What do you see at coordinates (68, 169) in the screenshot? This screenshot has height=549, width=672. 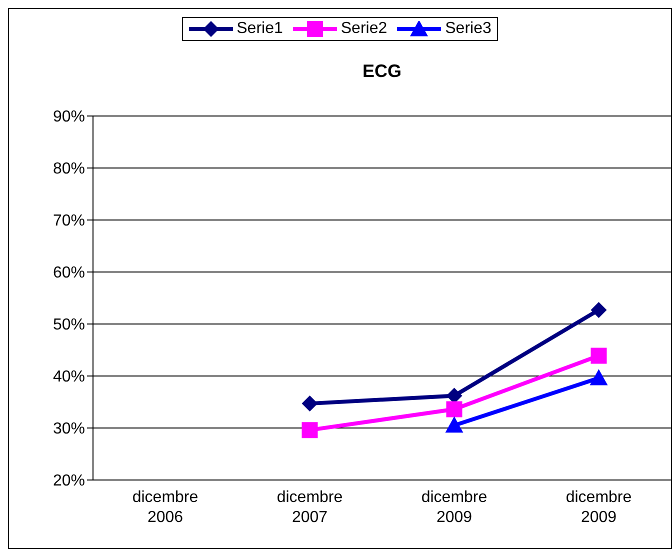 I see `y-tick-label: 80%` at bounding box center [68, 169].